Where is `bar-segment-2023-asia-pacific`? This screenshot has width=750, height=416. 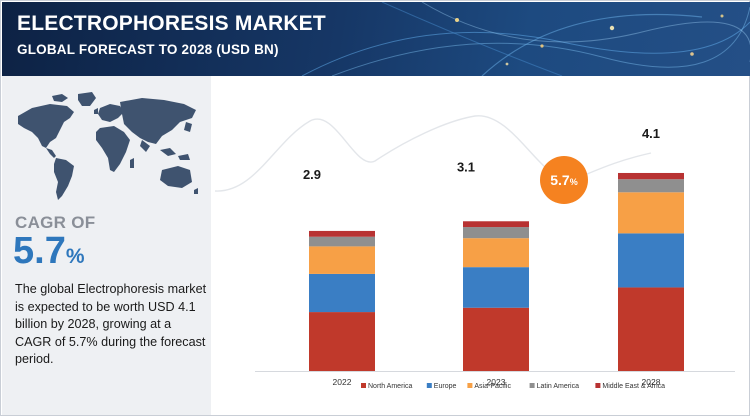 bar-segment-2023-asia-pacific is located at coordinates (496, 253).